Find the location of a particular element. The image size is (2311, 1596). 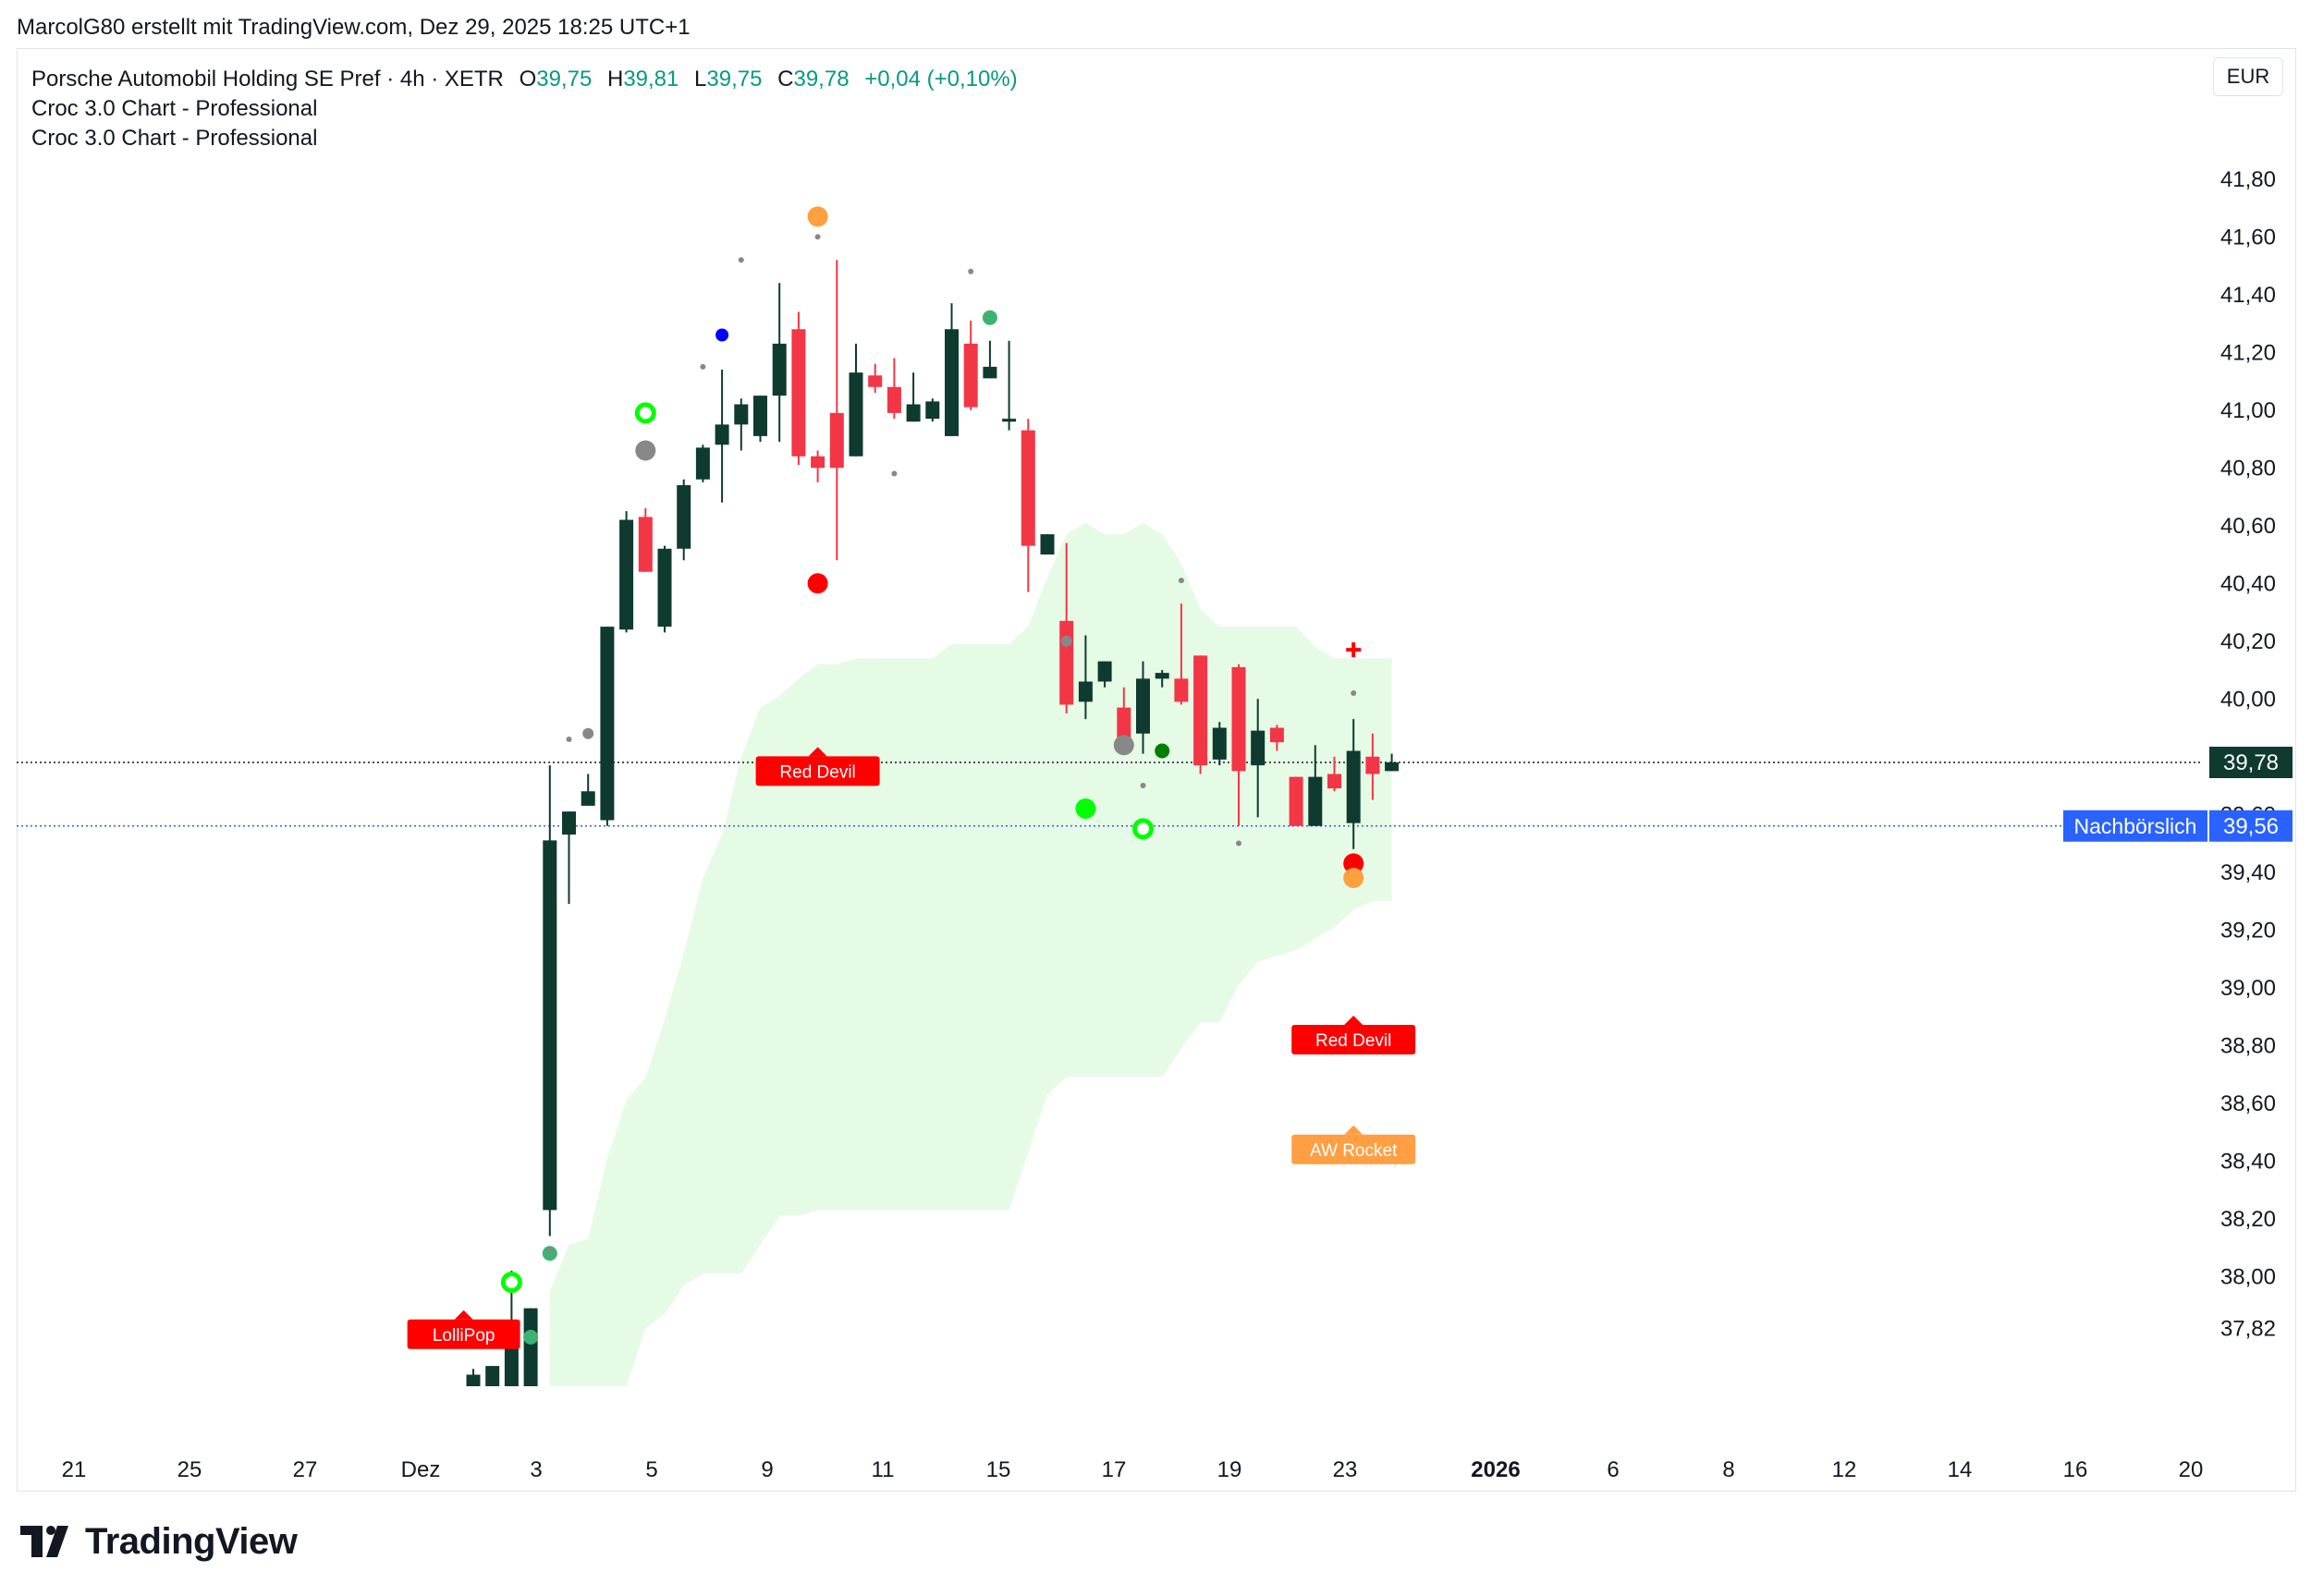

x-axis-tick-label: 2026 is located at coordinates (1495, 1469).